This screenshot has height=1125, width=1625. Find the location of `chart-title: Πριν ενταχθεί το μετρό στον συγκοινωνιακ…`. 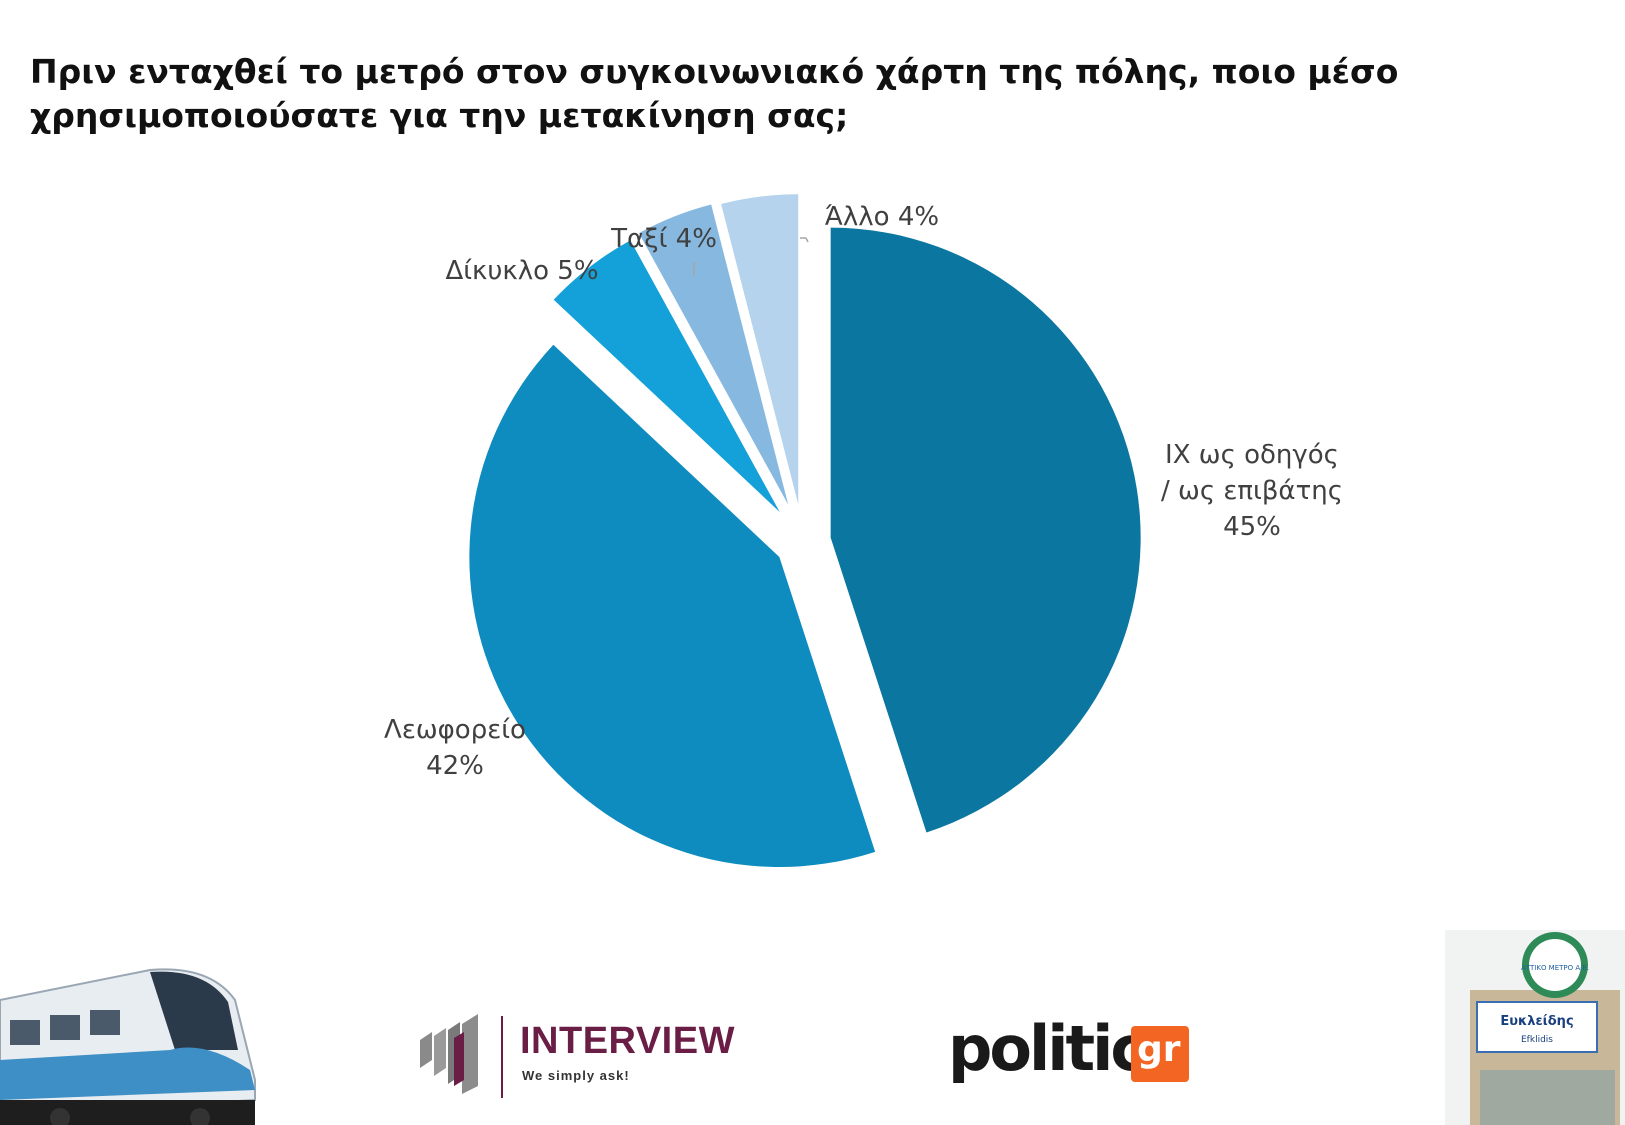

chart-title: Πριν ενταχθεί το μετρό στον συγκοινωνιακ… is located at coordinates (730, 94).